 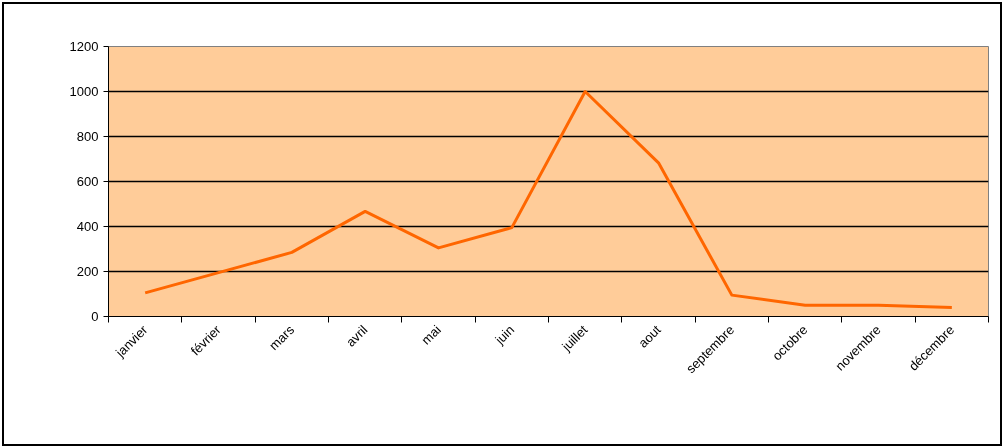 I want to click on y-tick-label: 0, so click(x=95, y=316).